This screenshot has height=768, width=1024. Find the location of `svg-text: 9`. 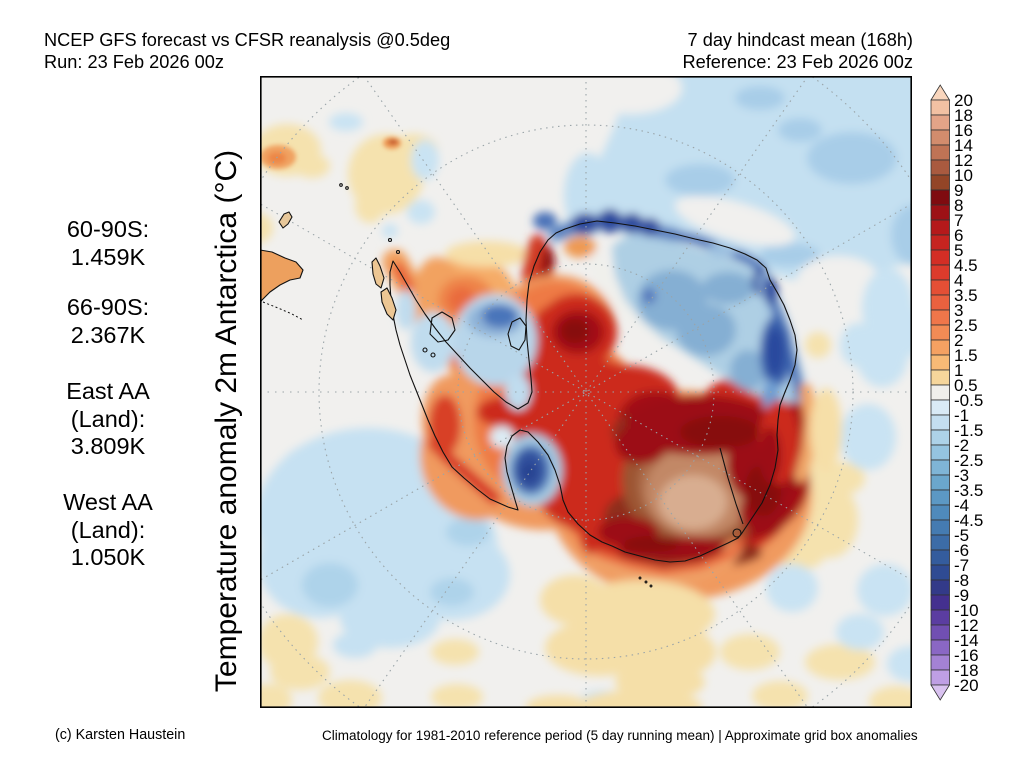

svg-text: 9 is located at coordinates (958, 190).